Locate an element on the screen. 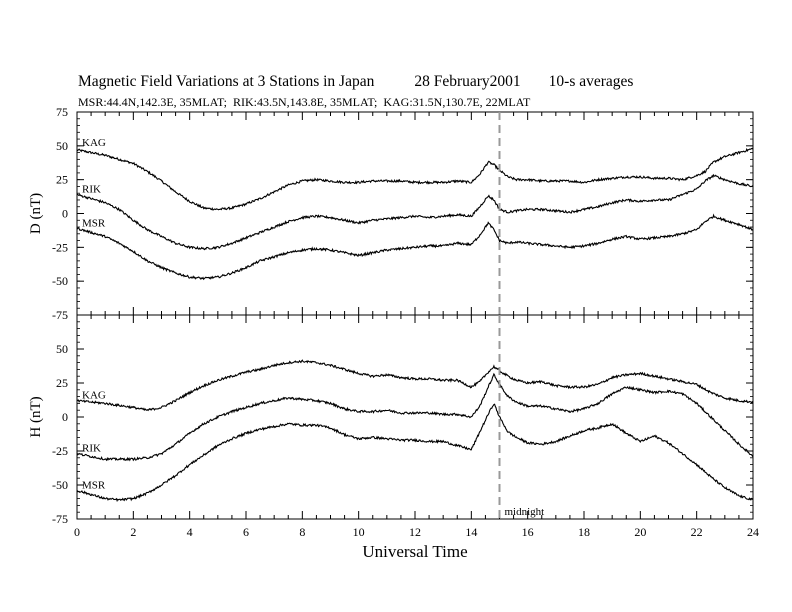 Image resolution: width=792 pixels, height=612 pixels. y-axis-label: D (nT) is located at coordinates (36, 213).